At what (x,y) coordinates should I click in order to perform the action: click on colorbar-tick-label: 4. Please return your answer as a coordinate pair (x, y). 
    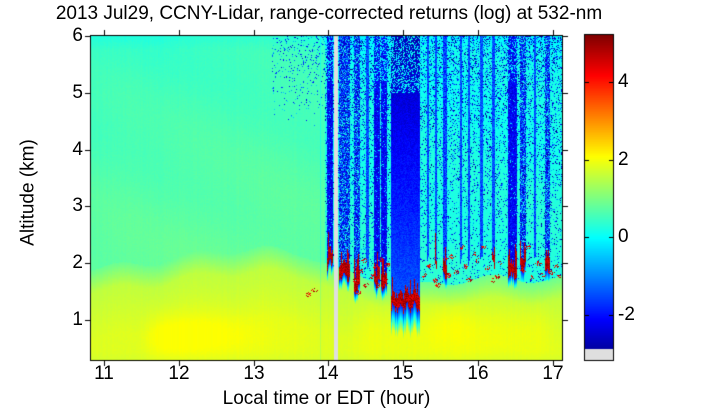
    Looking at the image, I should click on (623, 81).